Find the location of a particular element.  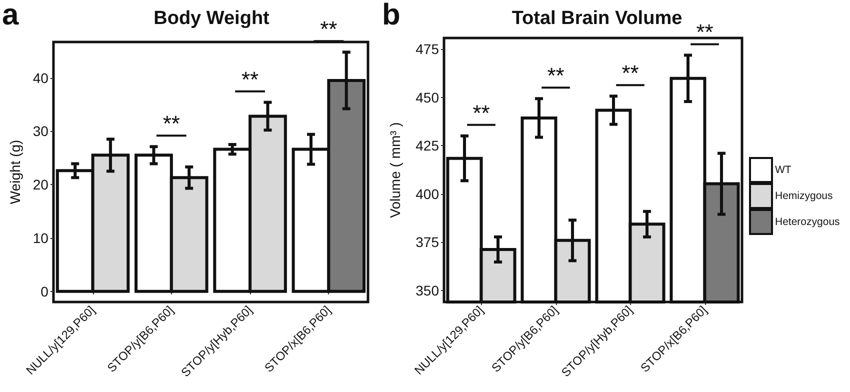

y-tick-label: 450 is located at coordinates (428, 97).